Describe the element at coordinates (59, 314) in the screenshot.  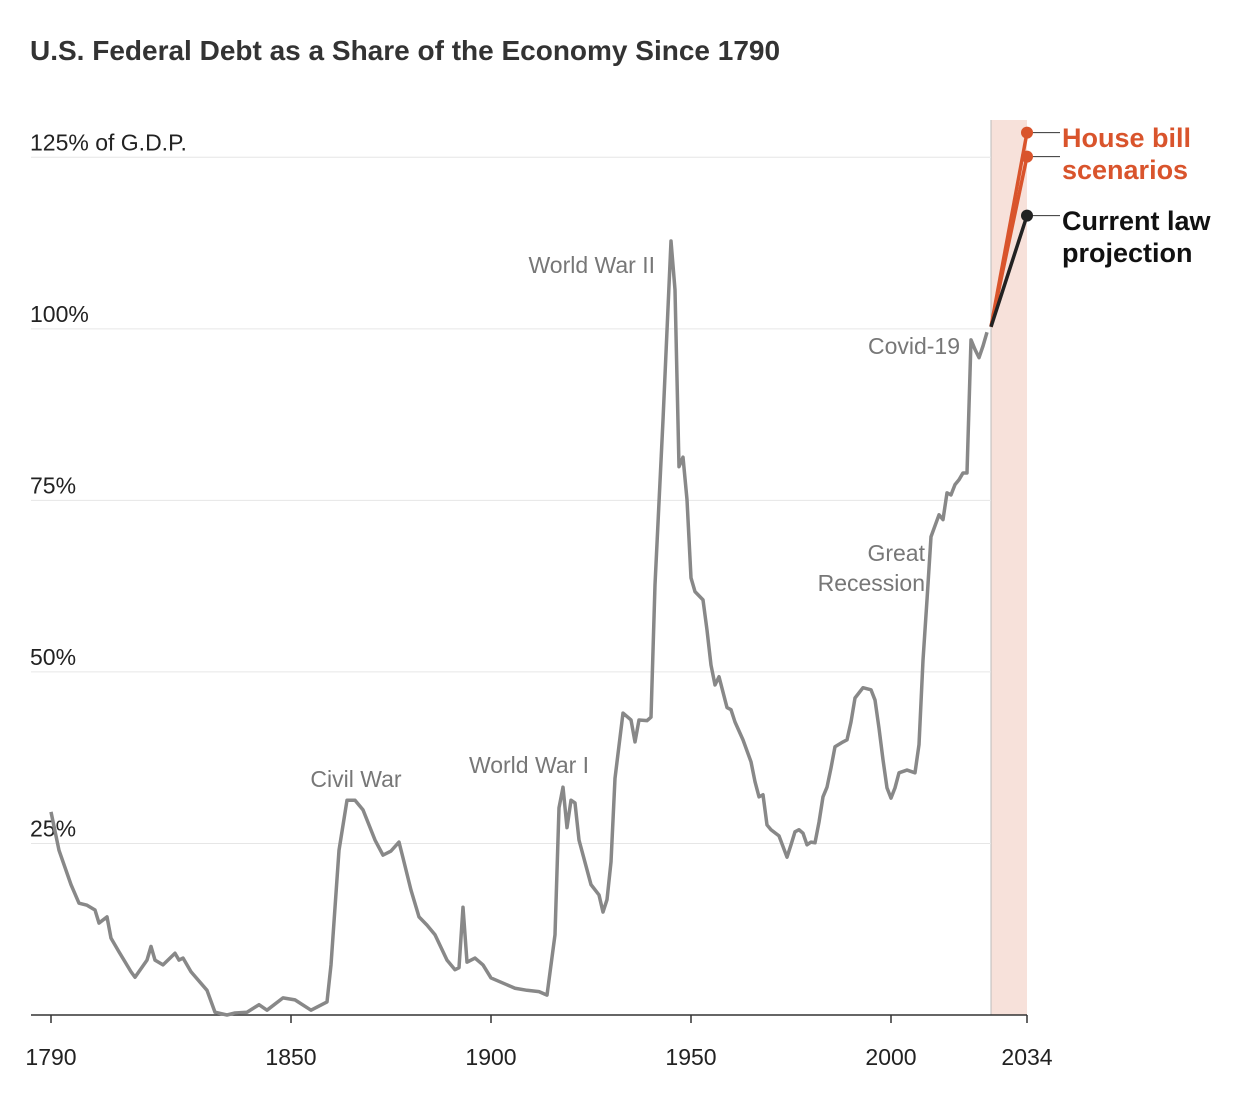
I see `y-tick-label: 100%` at that location.